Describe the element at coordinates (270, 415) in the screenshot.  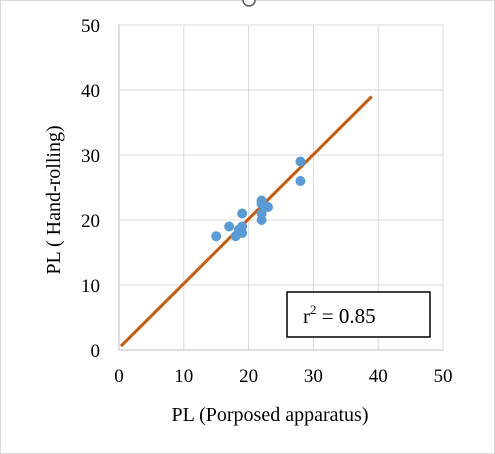
I see `x-axis-title: PL (Porposed apparatus)` at that location.